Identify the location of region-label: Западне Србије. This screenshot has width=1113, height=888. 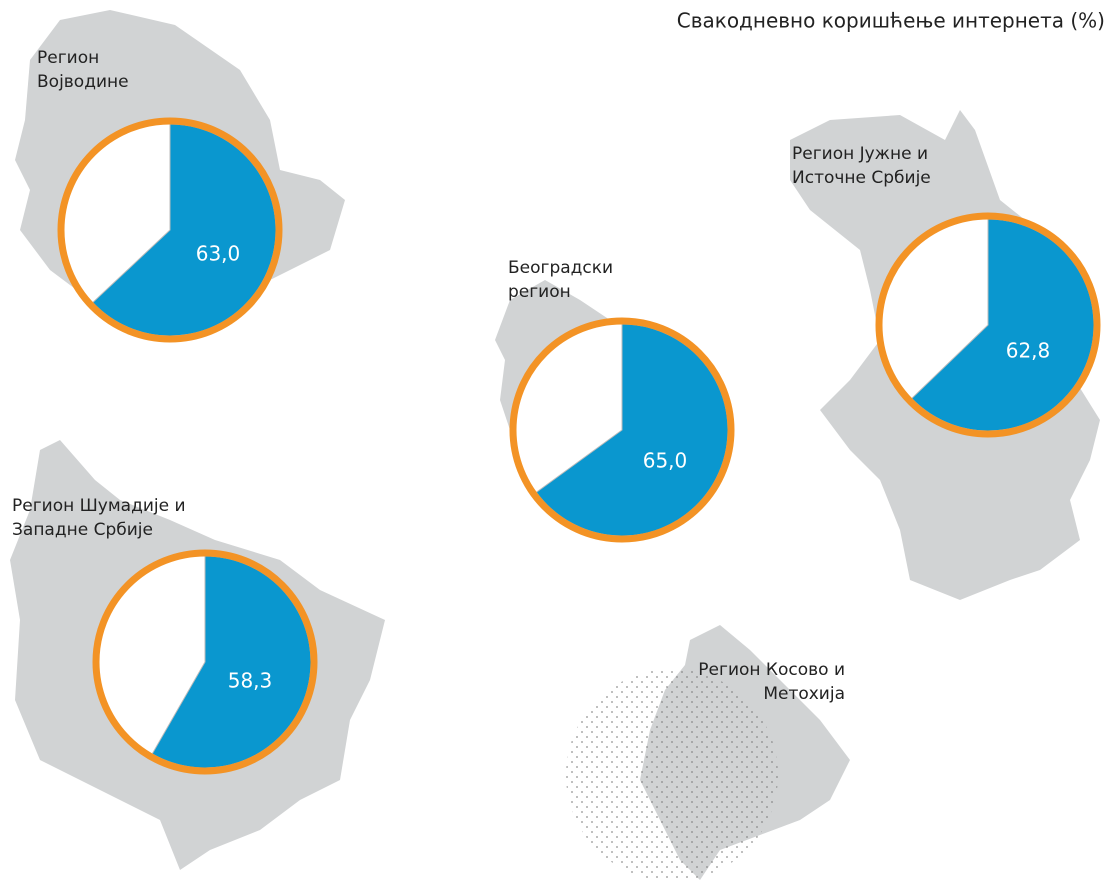
(82, 530).